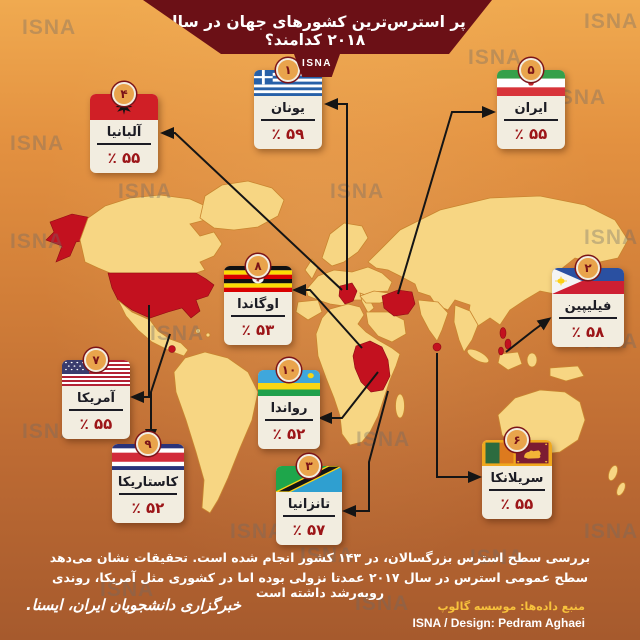  Describe the element at coordinates (588, 306) in the screenshot. I see `country-name: فیلیپین` at that location.